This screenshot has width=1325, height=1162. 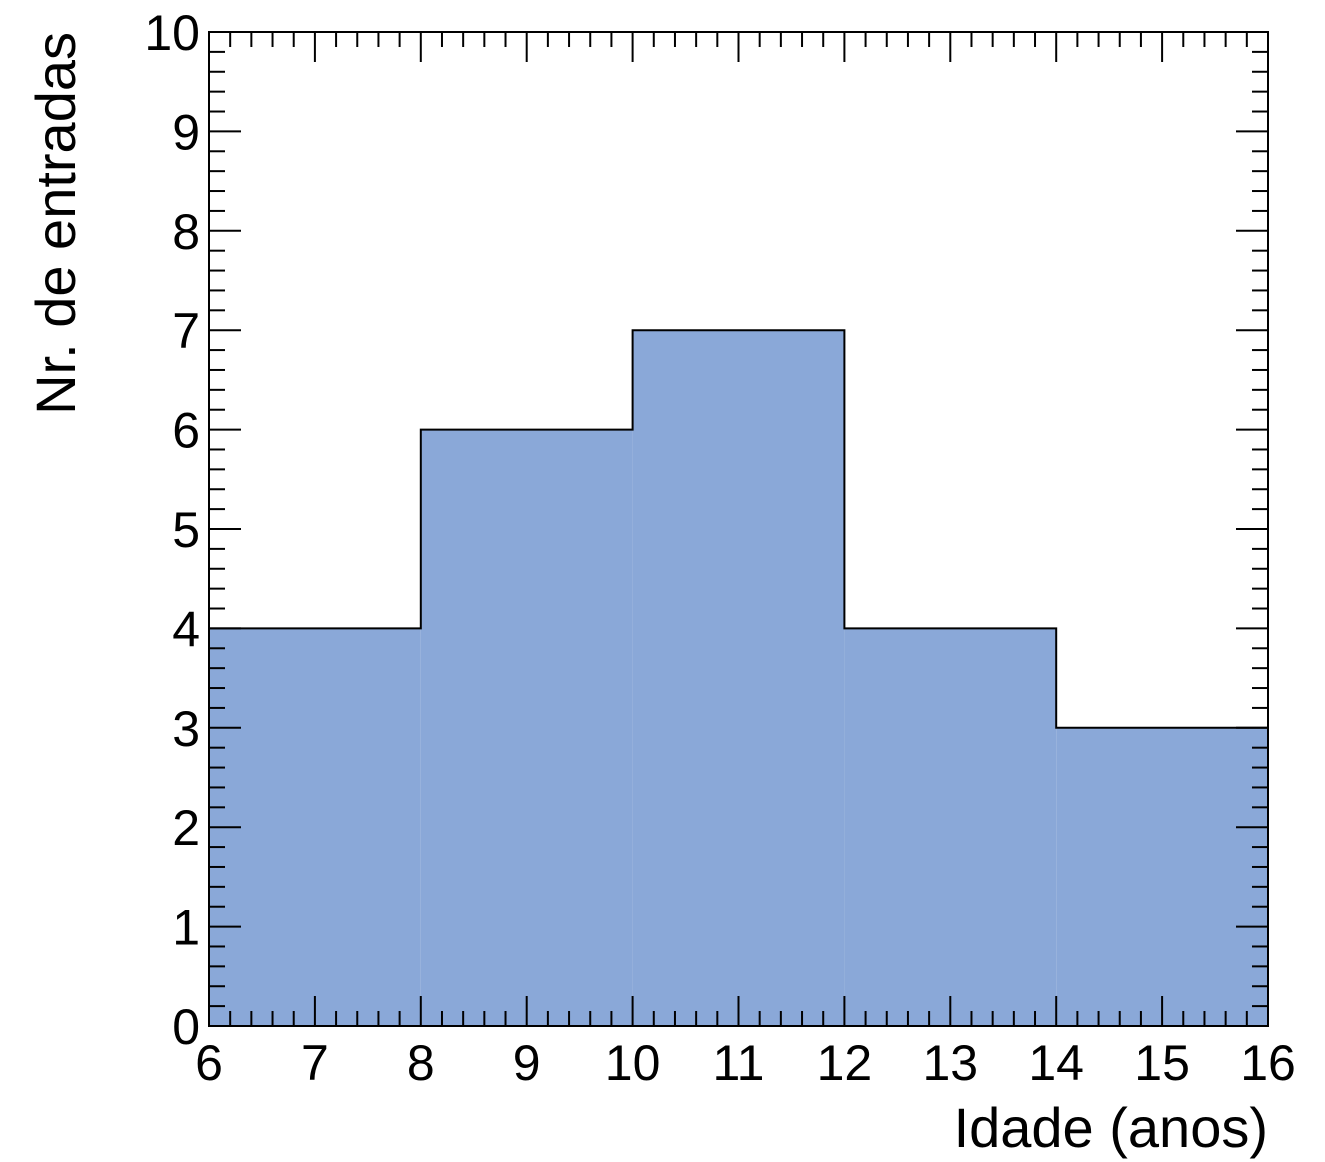 What do you see at coordinates (186, 530) in the screenshot?
I see `y-tick-label: 5` at bounding box center [186, 530].